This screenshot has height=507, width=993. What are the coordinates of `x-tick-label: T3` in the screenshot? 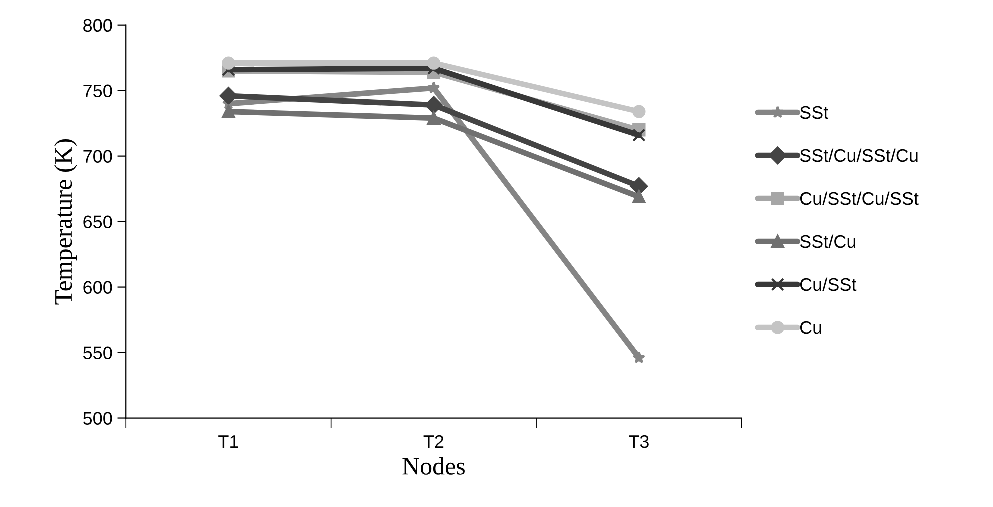 It's located at (639, 441).